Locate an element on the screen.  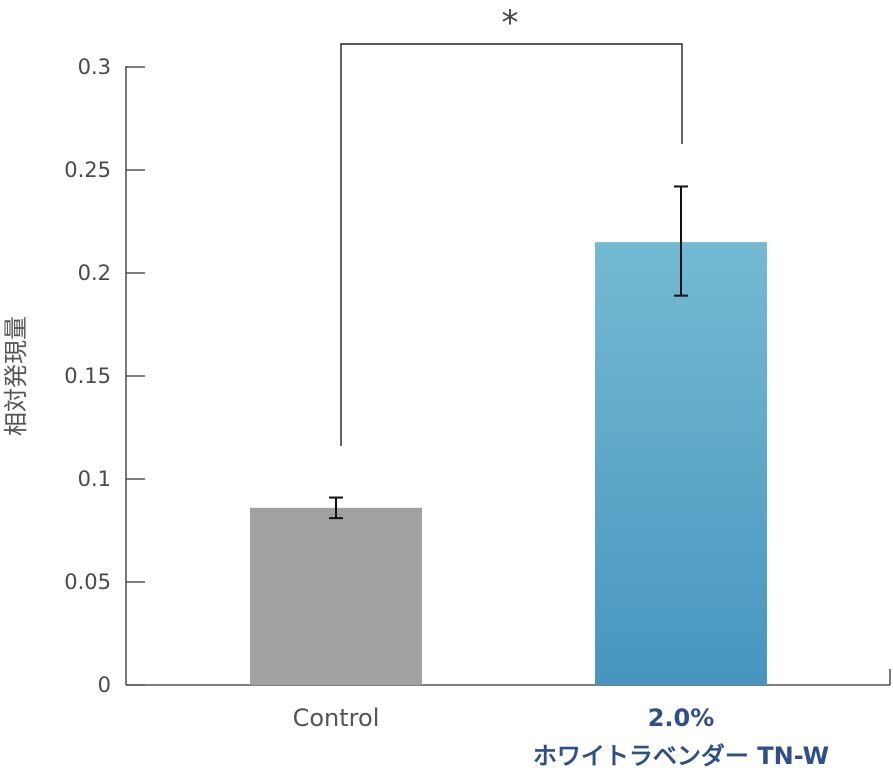
y-tick-label: 0.3 is located at coordinates (94, 67).